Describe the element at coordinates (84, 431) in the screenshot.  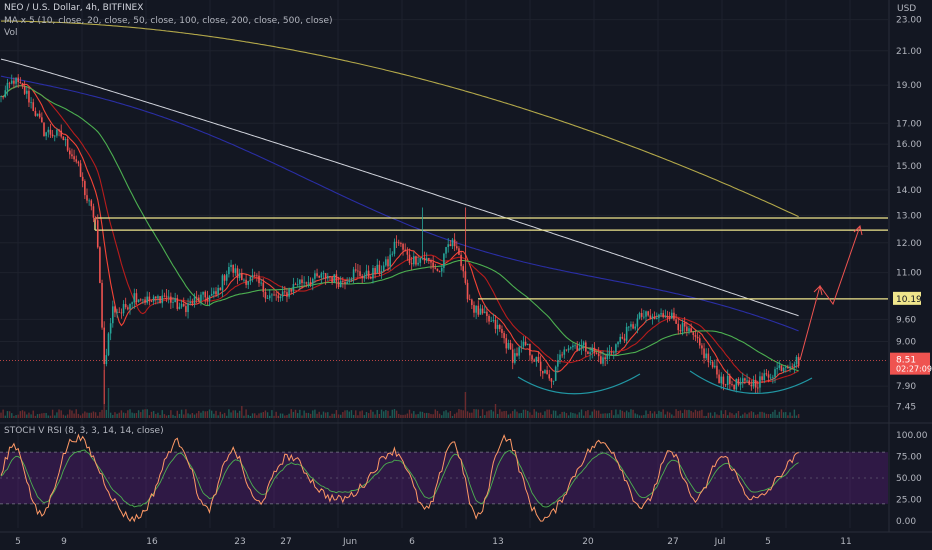
I see `stoch-legend: STOCH V RSI (8, 3, 3, 14, 14, close)` at that location.